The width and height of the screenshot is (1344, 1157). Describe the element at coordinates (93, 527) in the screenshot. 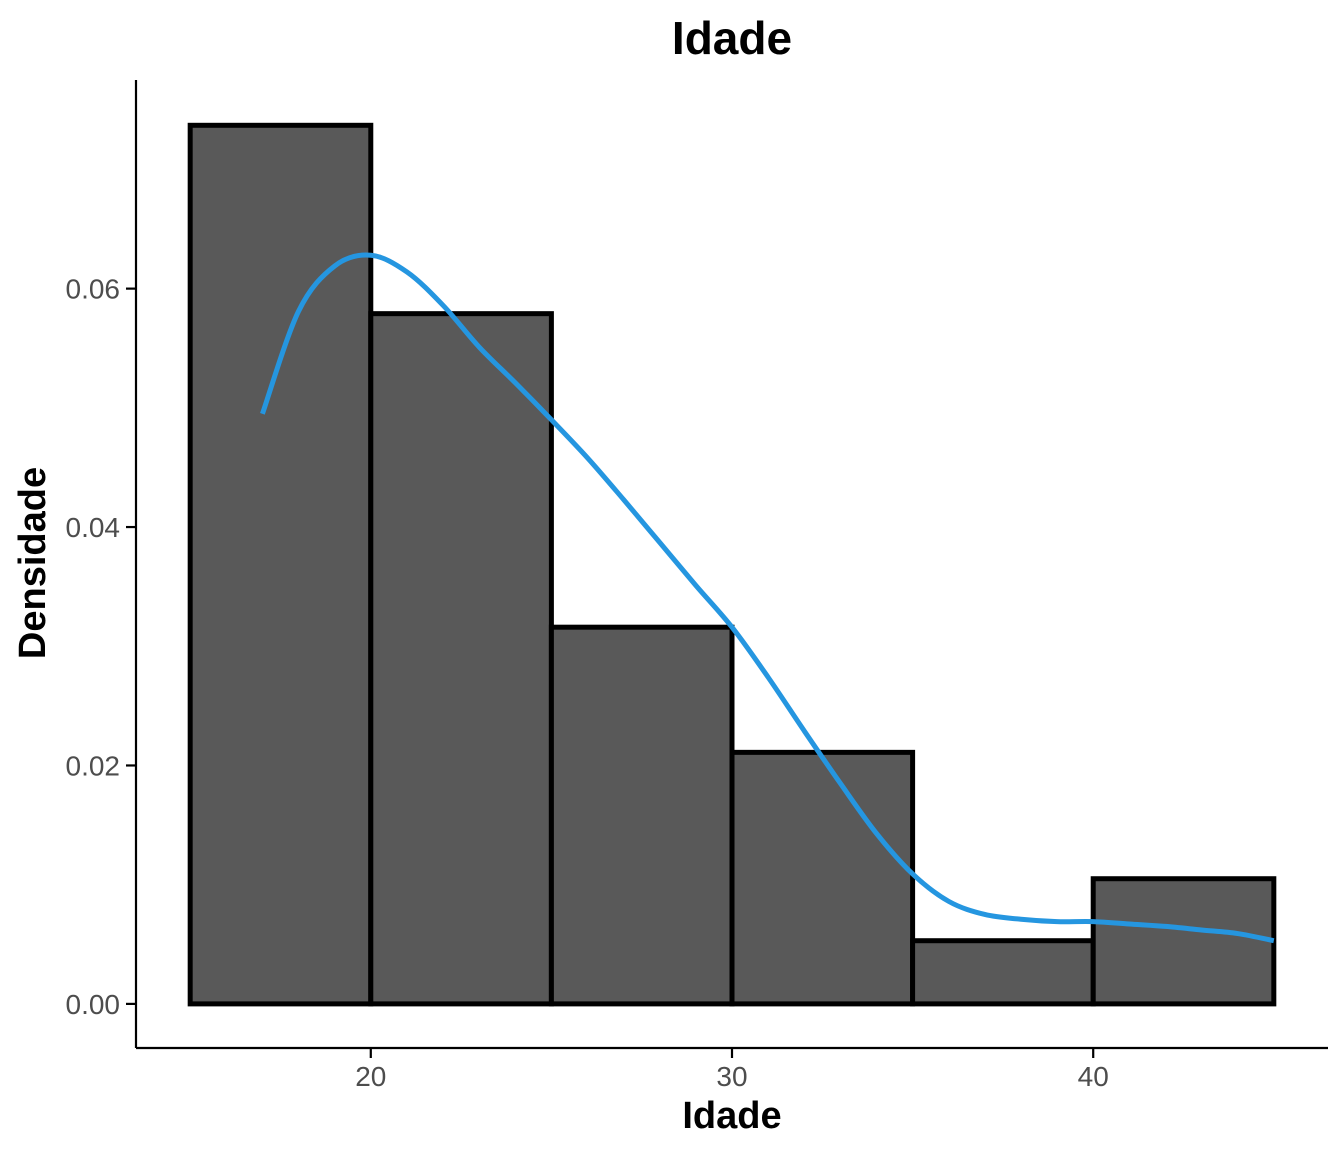

I see `y-tick-label-0.04: 0.04` at that location.